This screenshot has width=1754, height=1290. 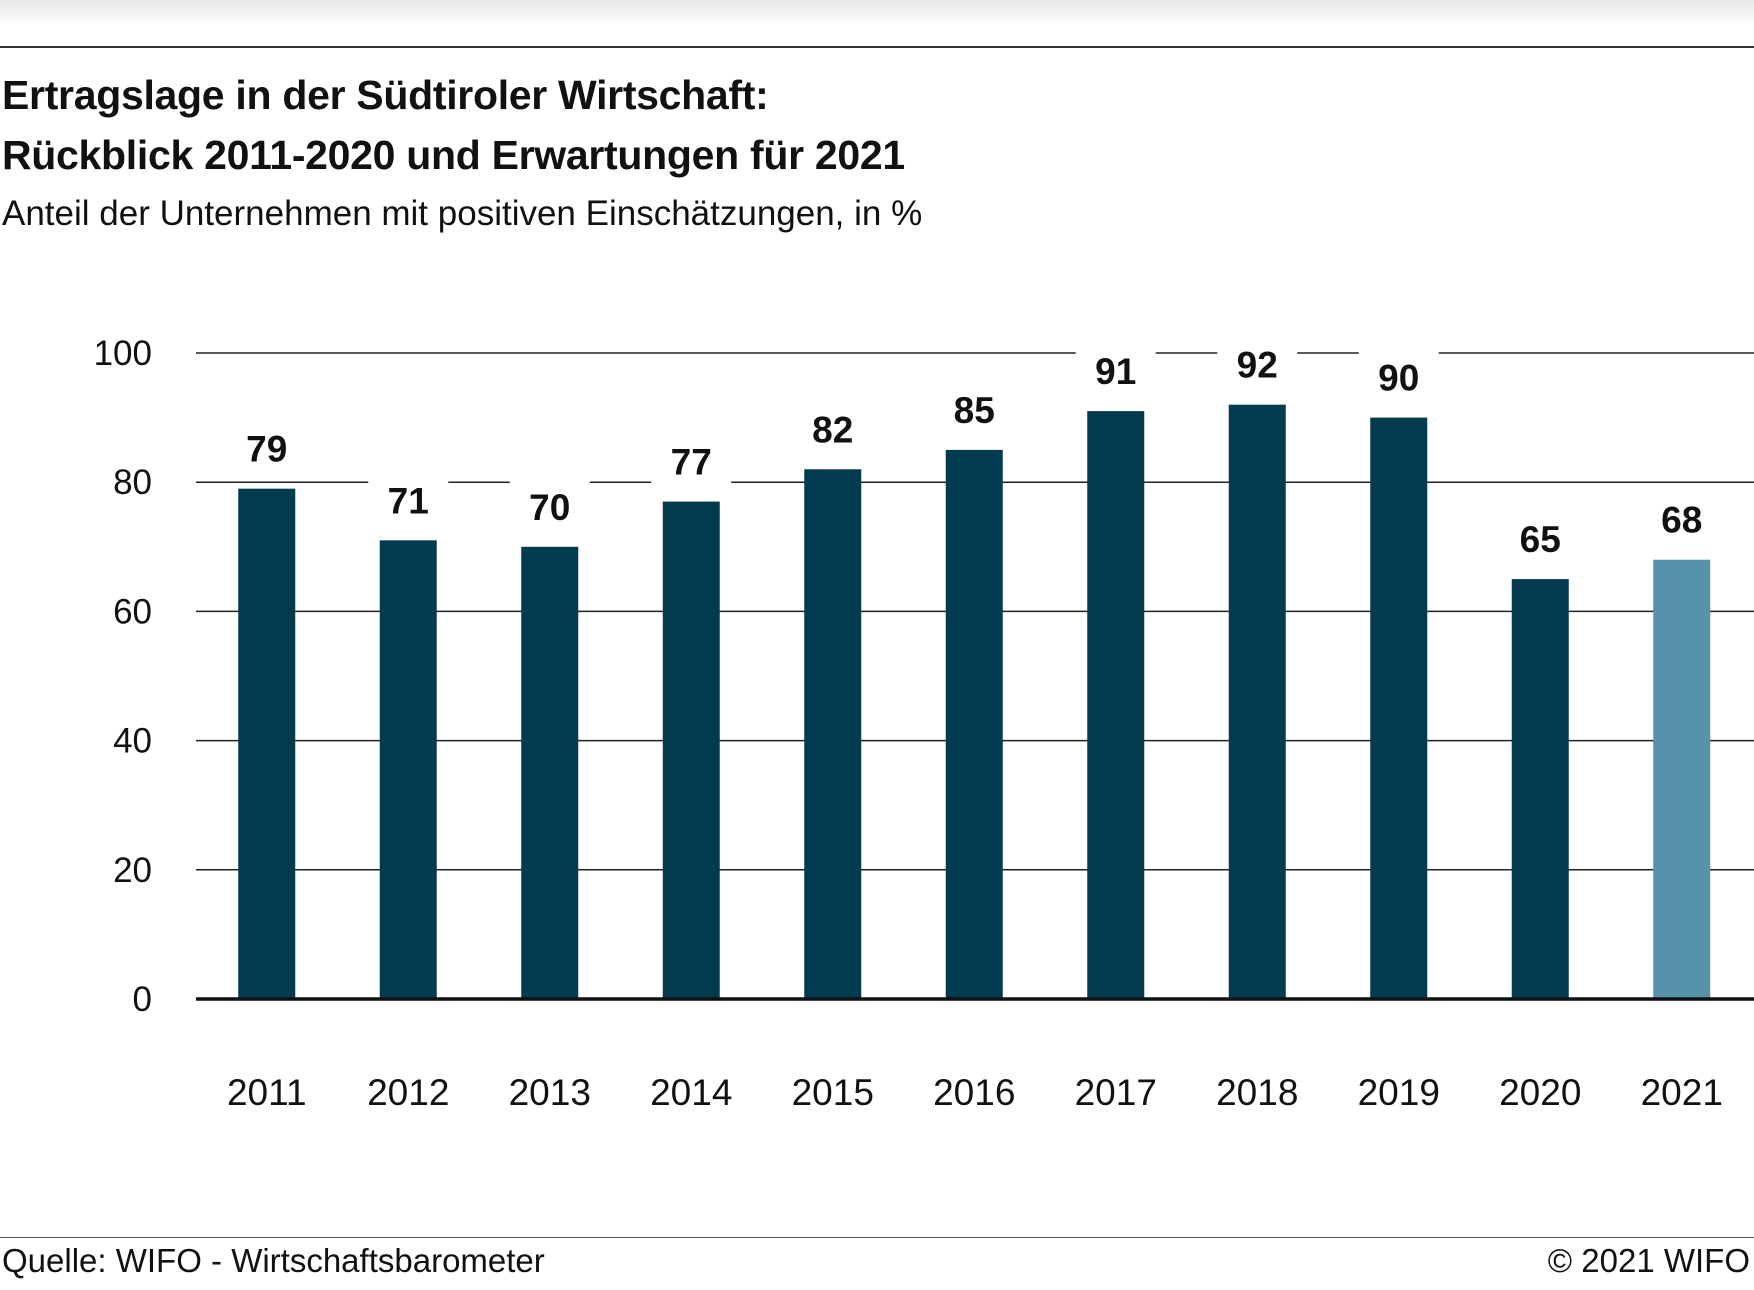 What do you see at coordinates (550, 772) in the screenshot?
I see `bar-2013` at bounding box center [550, 772].